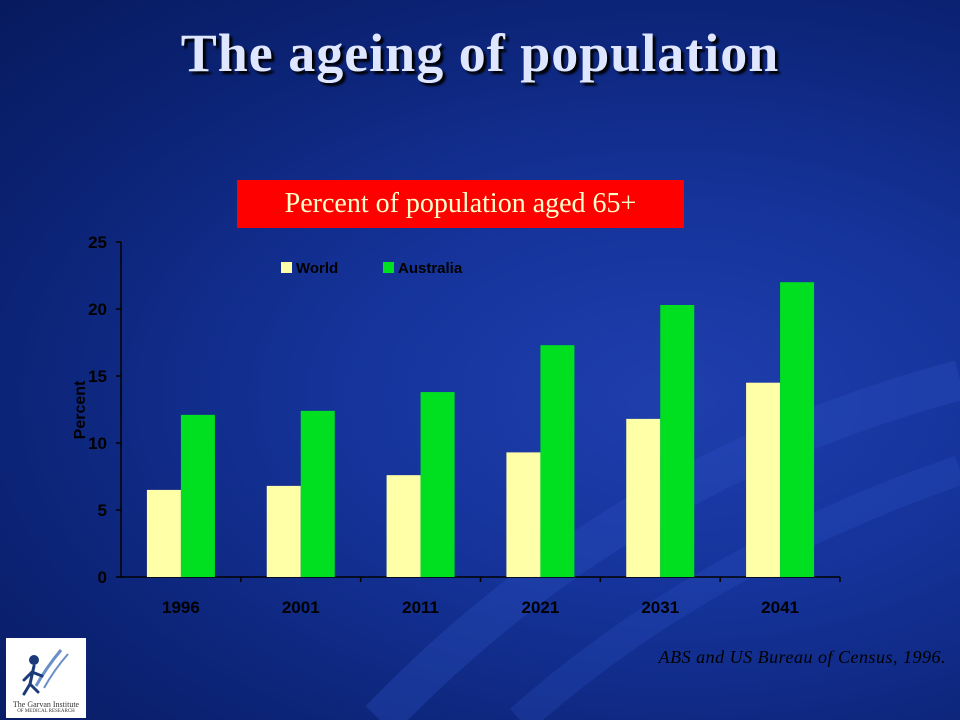 The image size is (960, 720). Describe the element at coordinates (643, 497) in the screenshot. I see `bar-world-2031` at that location.